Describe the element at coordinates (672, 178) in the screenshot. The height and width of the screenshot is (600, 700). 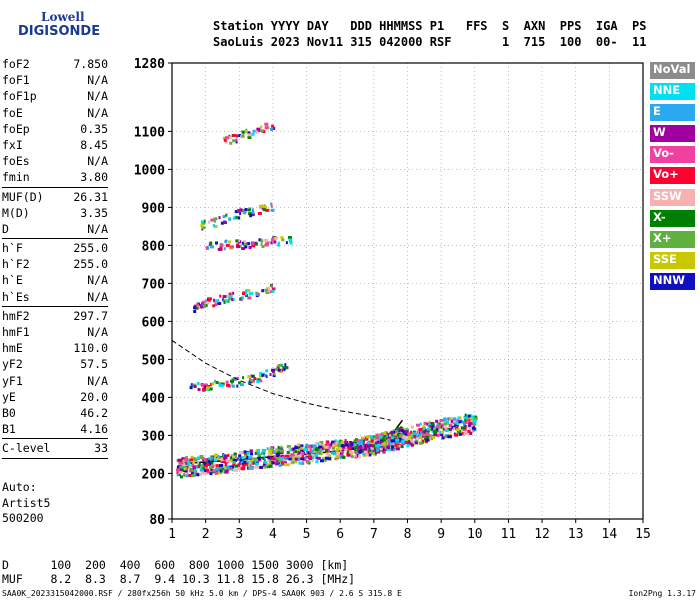
I see `polarization-legend: NoVal NNE E W Vo- Vo+ SSW X- X+ SSE NNW` at that location.